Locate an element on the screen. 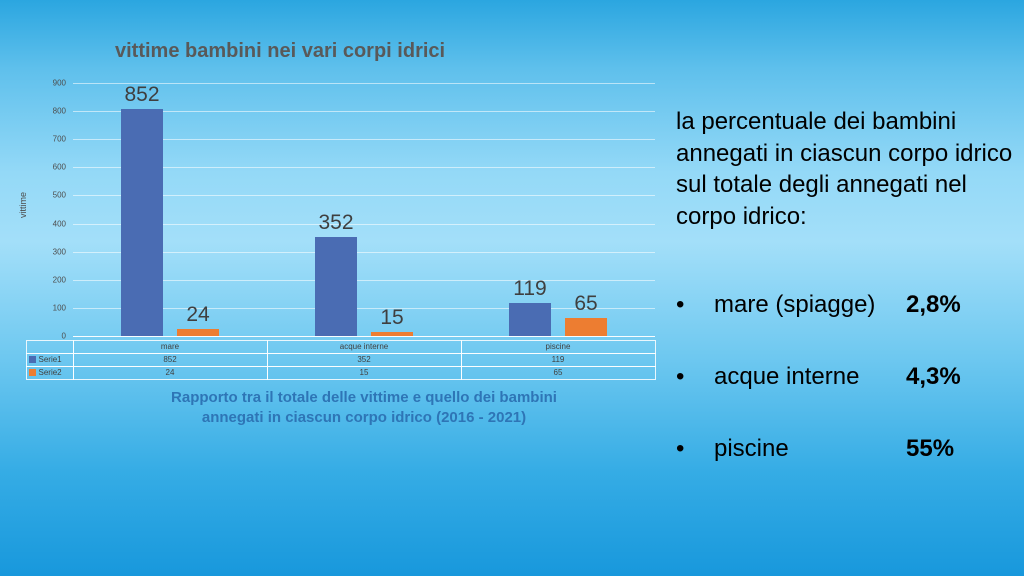 The width and height of the screenshot is (1024, 576). bar-serie2-acque-interne is located at coordinates (392, 333).